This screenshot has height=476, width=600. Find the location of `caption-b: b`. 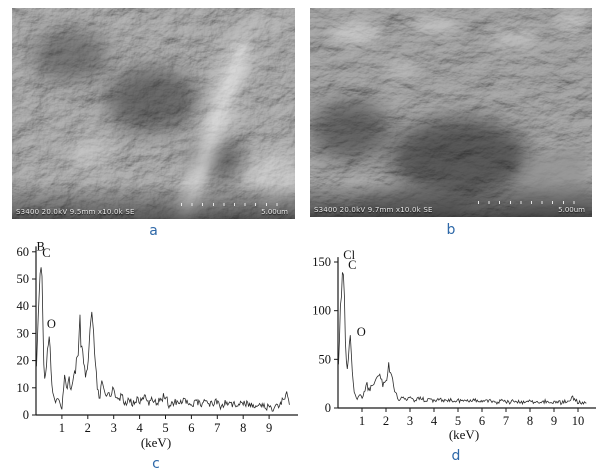

caption-b: b is located at coordinates (451, 230).